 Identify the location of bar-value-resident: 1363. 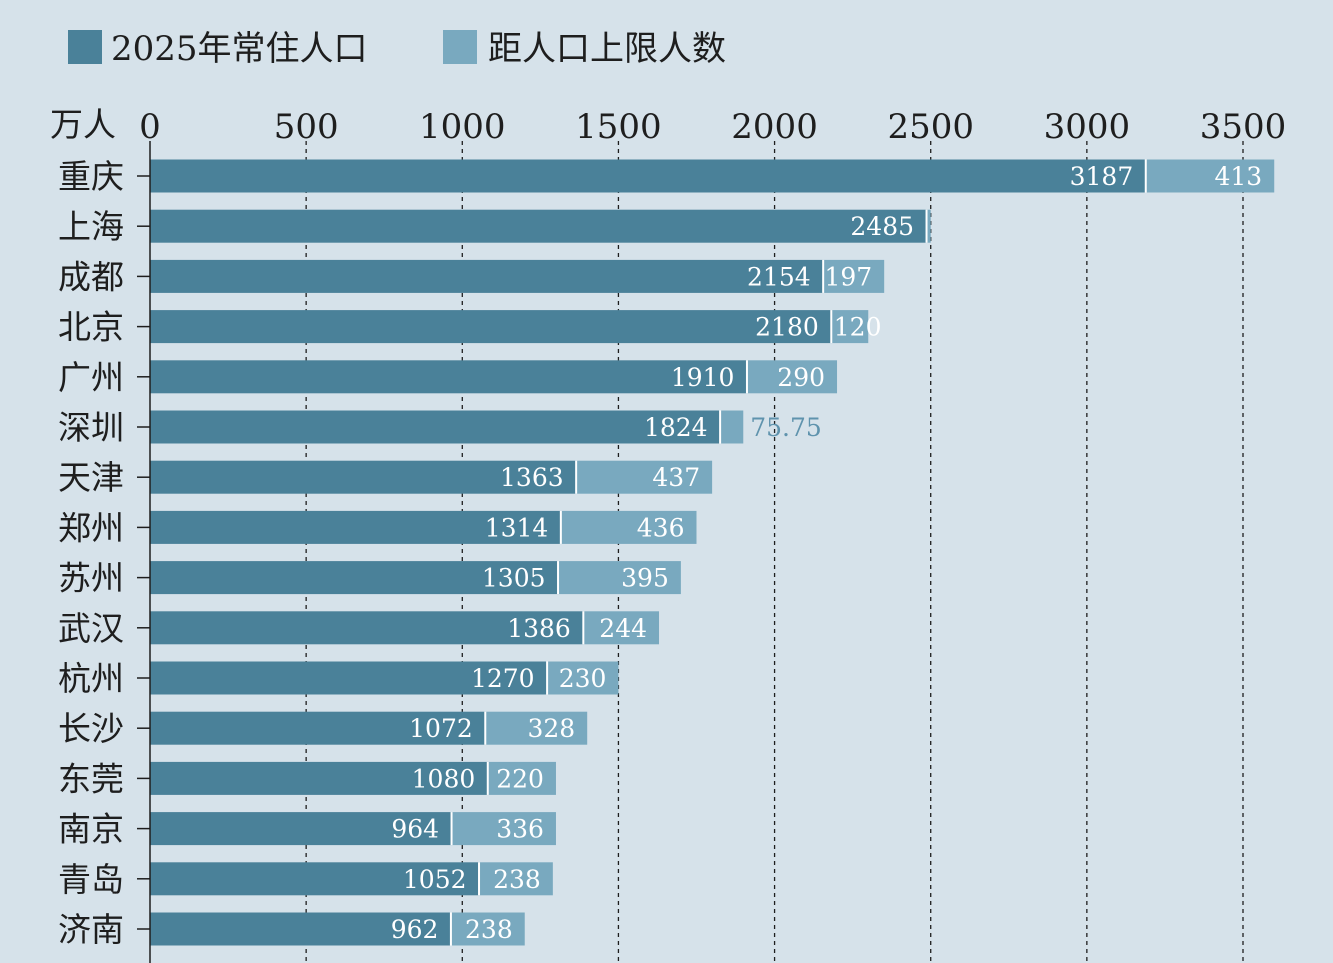
(532, 477).